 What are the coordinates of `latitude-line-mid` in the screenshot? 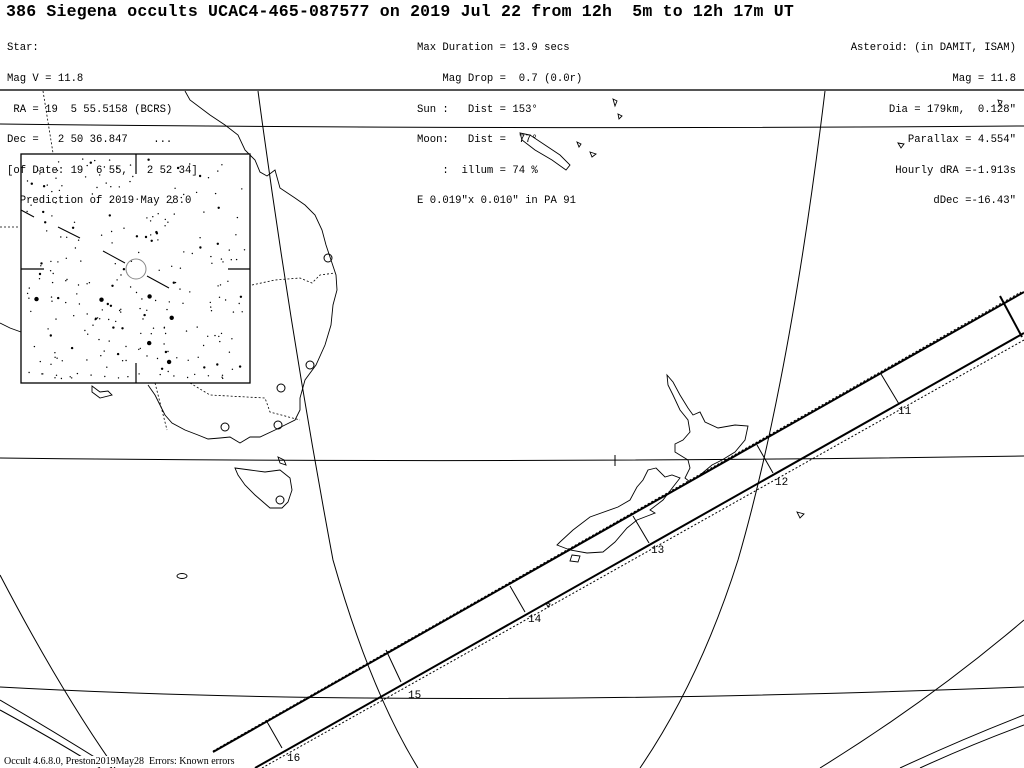 It's located at (512, 458).